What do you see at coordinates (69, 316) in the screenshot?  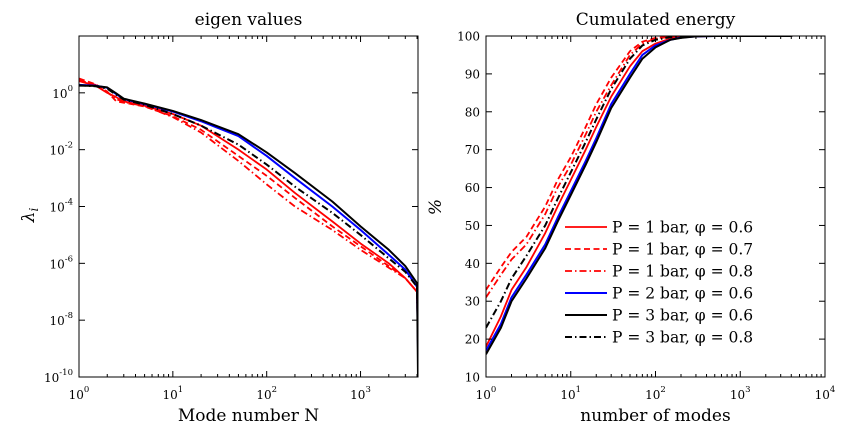 I see `y-tick-label-exponent: -8` at bounding box center [69, 316].